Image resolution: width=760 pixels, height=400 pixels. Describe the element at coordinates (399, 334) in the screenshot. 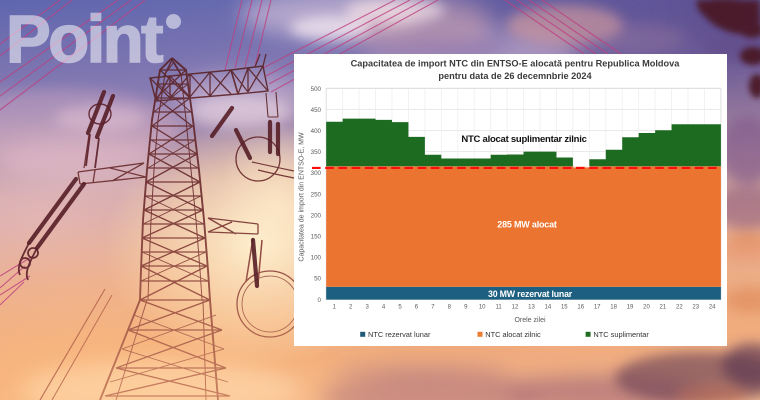

I see `svg-text: NTC rezervat lunar` at that location.